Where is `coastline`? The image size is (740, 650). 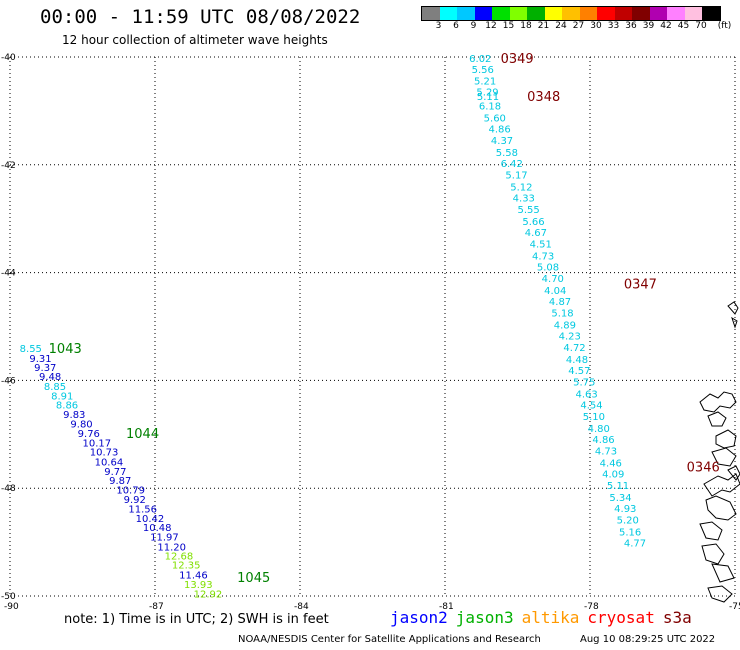 coastline is located at coordinates (719, 452).